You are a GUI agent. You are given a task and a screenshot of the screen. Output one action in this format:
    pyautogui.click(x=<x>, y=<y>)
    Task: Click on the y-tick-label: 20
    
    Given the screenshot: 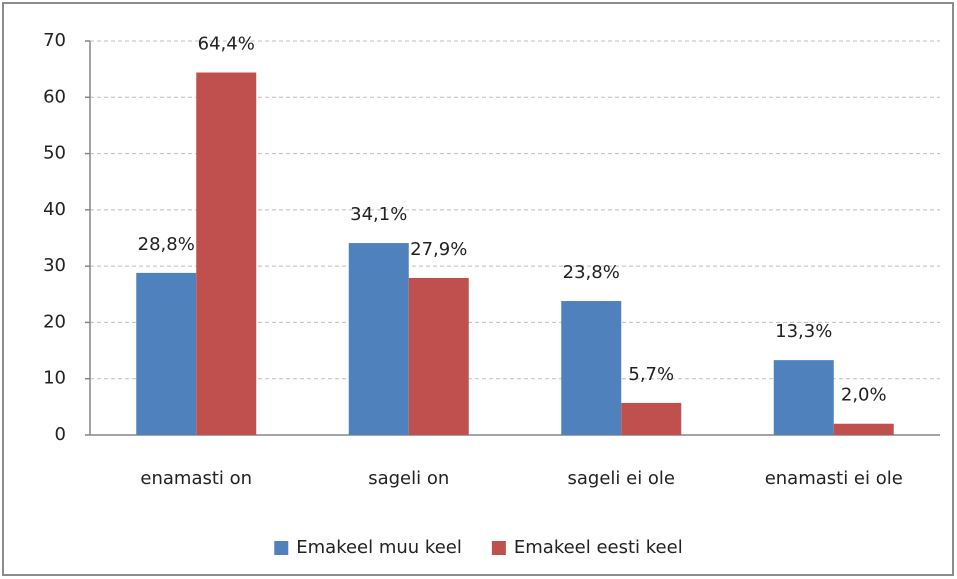 What is the action you would take?
    pyautogui.click(x=54, y=321)
    